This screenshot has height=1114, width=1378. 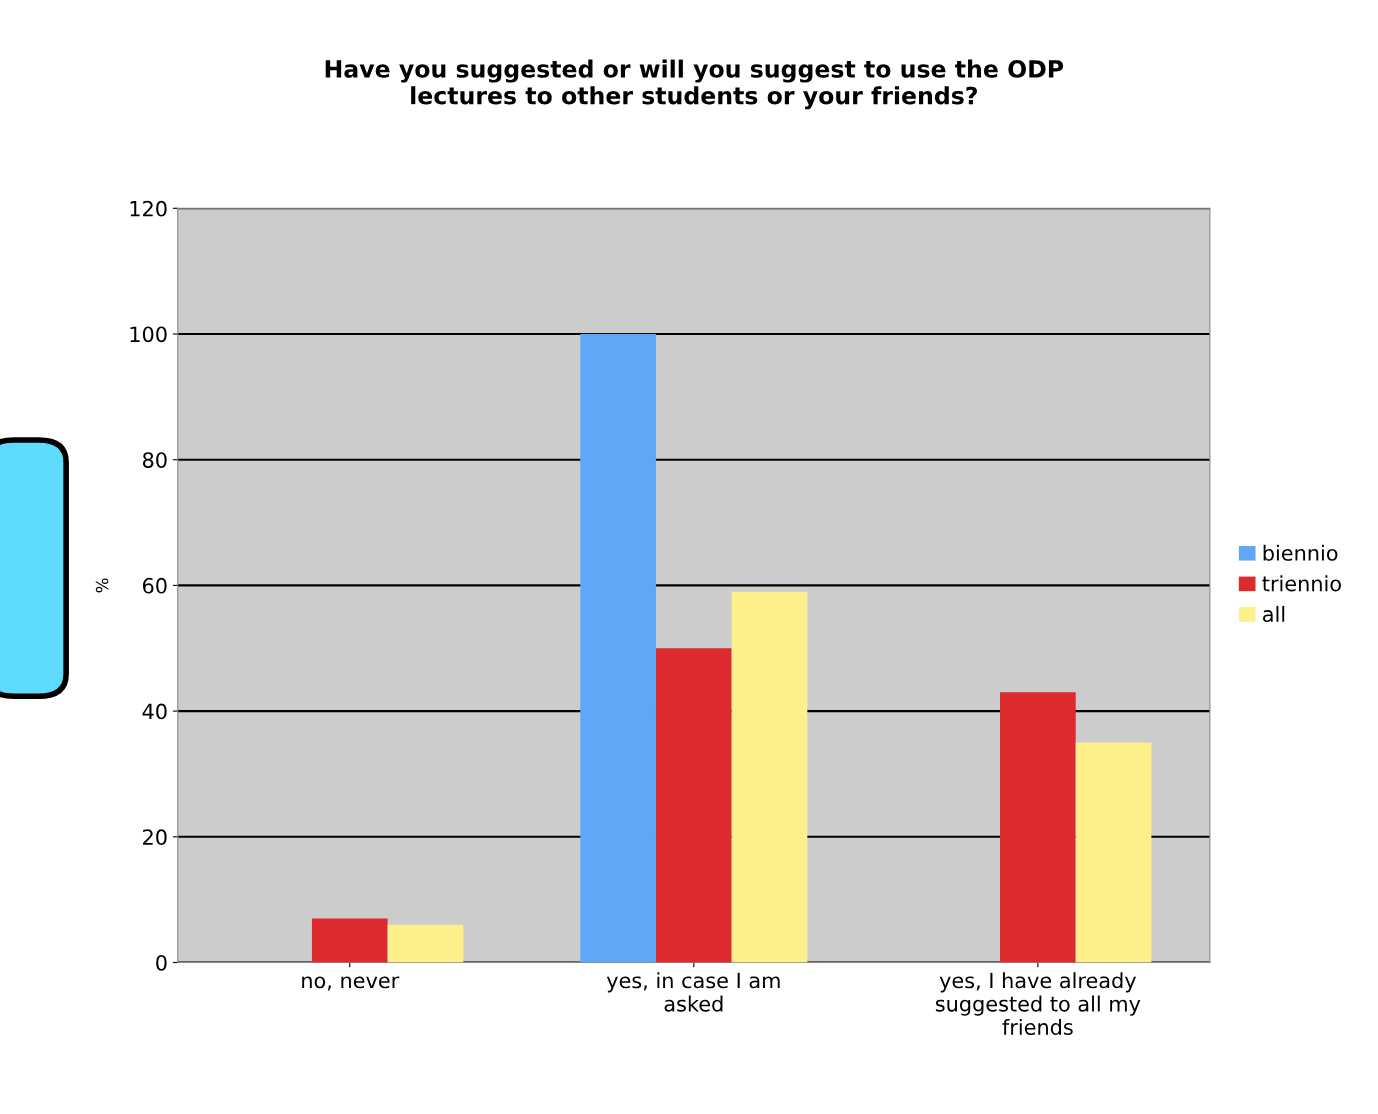 What do you see at coordinates (1301, 583) in the screenshot?
I see `legend-label: triennio` at bounding box center [1301, 583].